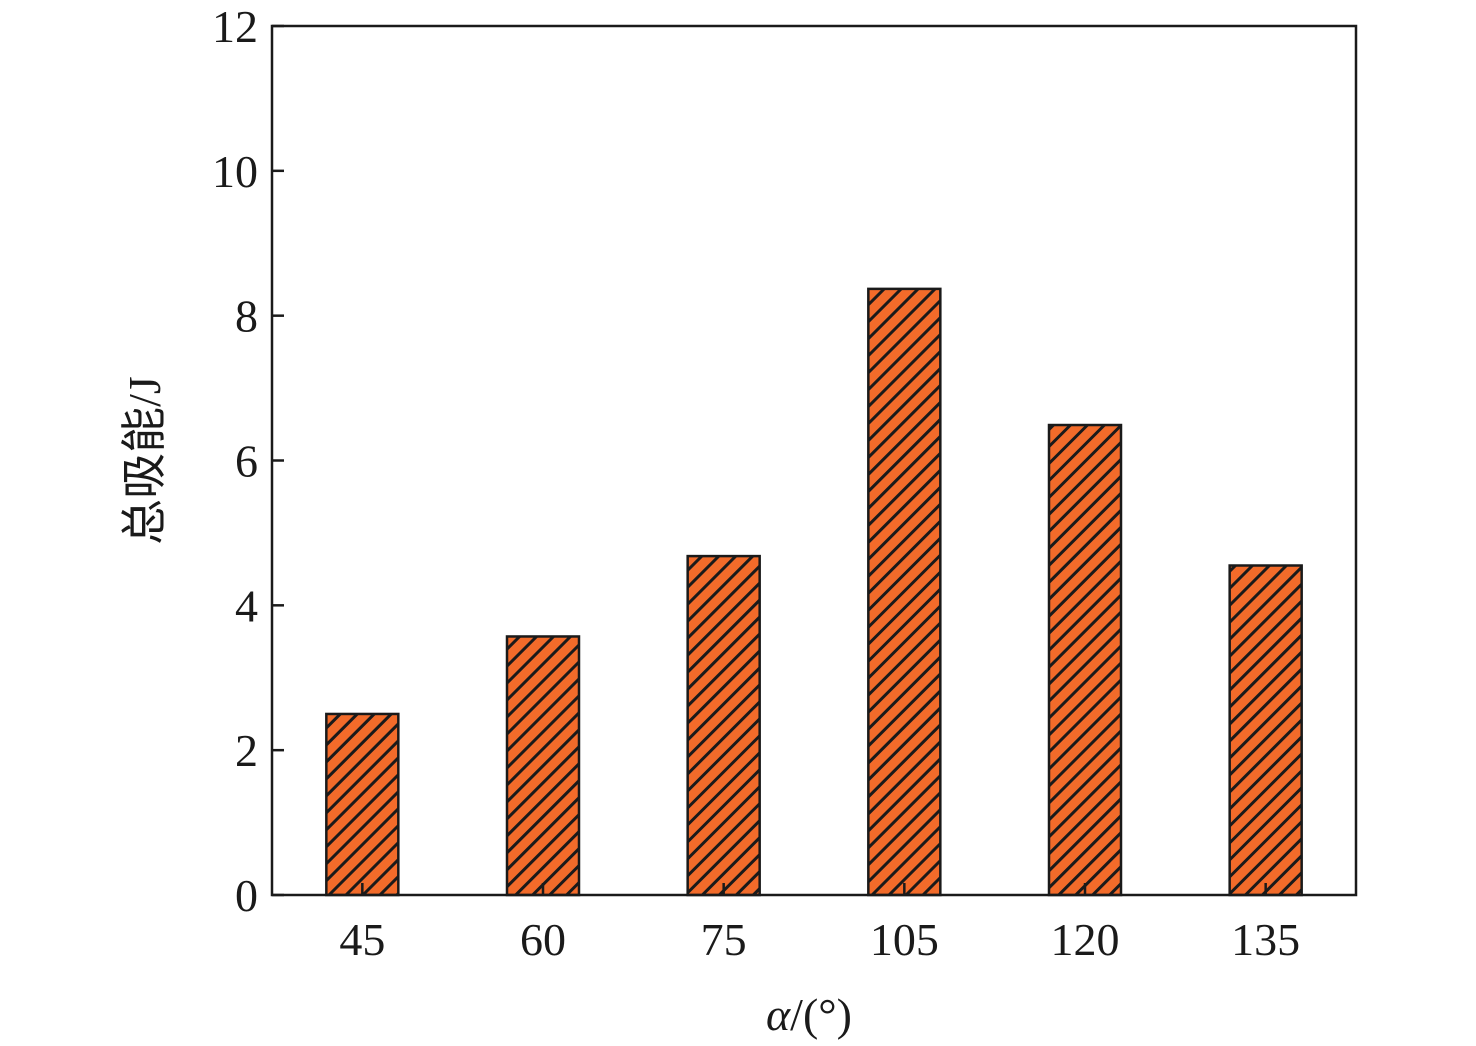  I want to click on x-tick-label-75: 75, so click(724, 939).